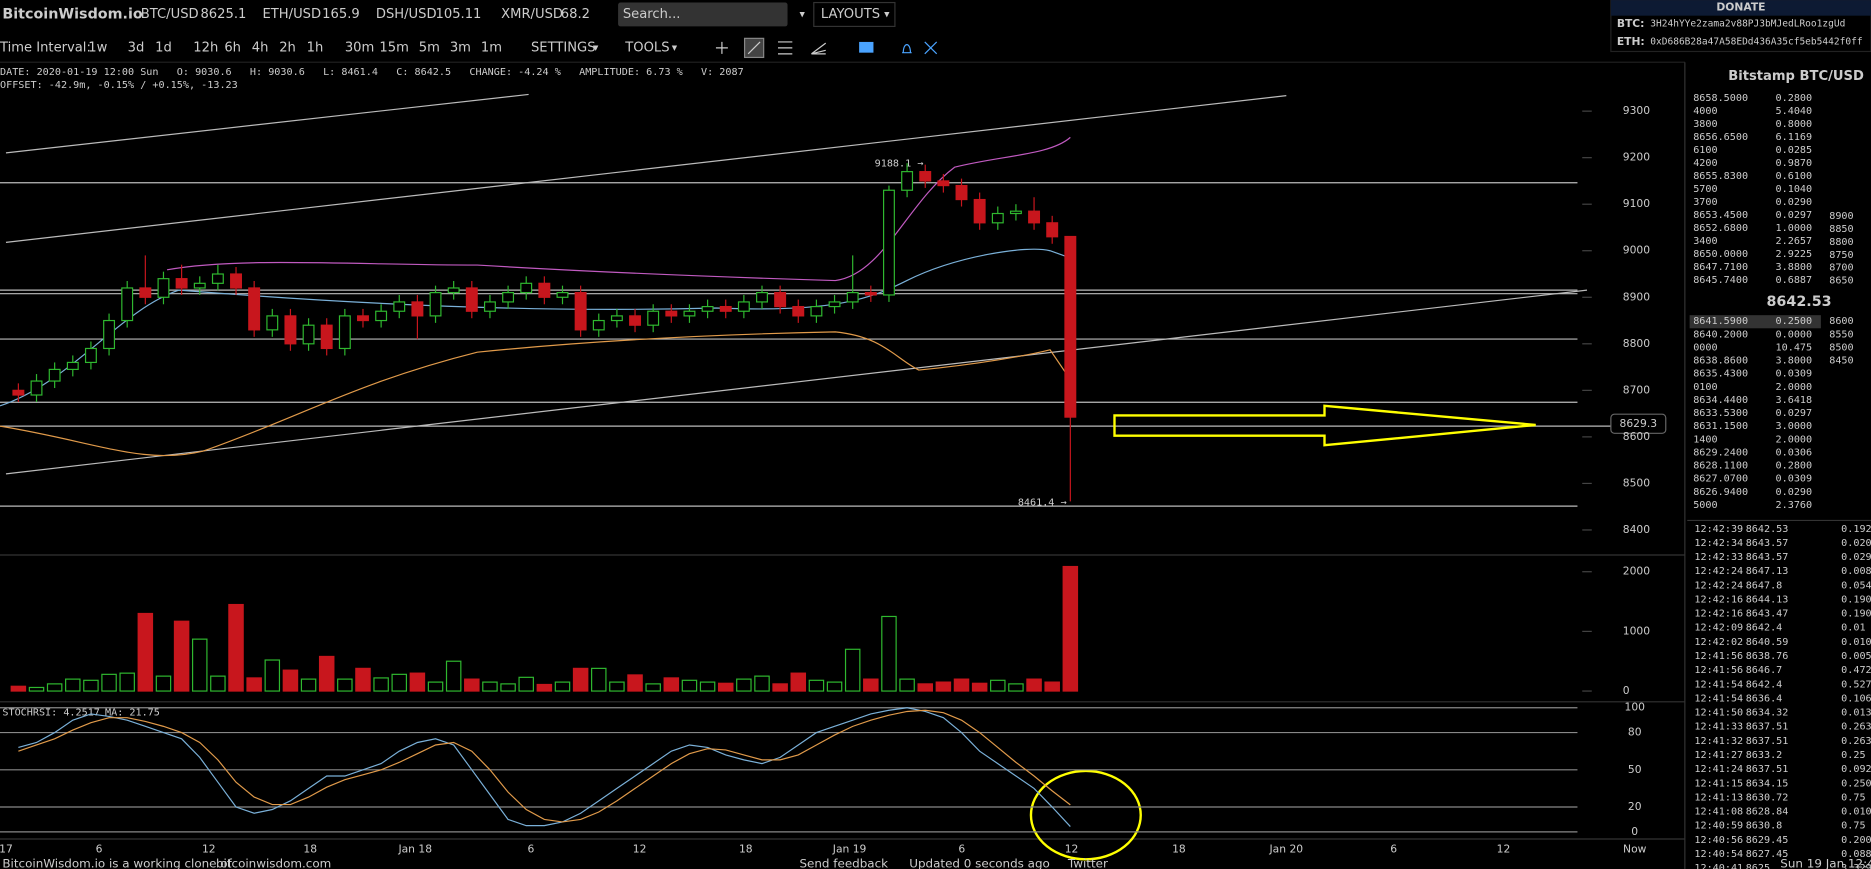 This screenshot has height=869, width=1871. What do you see at coordinates (393, 47) in the screenshot?
I see `interval-button: 15m` at bounding box center [393, 47].